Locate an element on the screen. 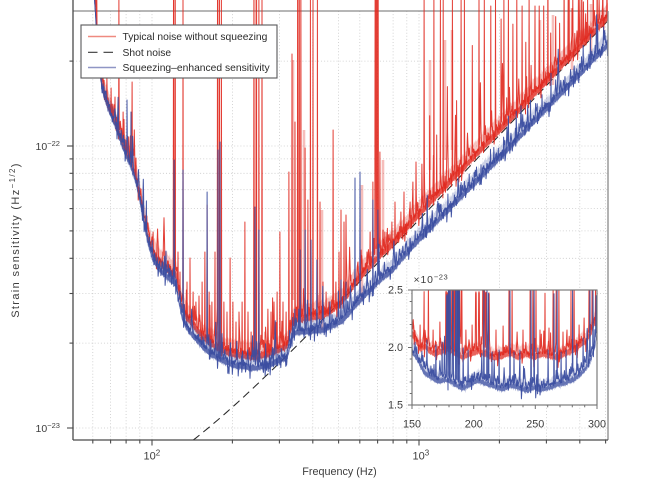  svg-text: 1.5 is located at coordinates (395, 406).